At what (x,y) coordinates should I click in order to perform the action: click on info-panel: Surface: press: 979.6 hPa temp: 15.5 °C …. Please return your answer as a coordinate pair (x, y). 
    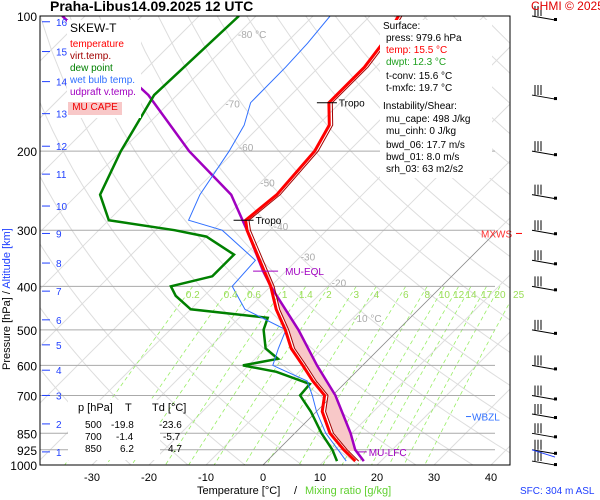
    Looking at the image, I should click on (436, 99).